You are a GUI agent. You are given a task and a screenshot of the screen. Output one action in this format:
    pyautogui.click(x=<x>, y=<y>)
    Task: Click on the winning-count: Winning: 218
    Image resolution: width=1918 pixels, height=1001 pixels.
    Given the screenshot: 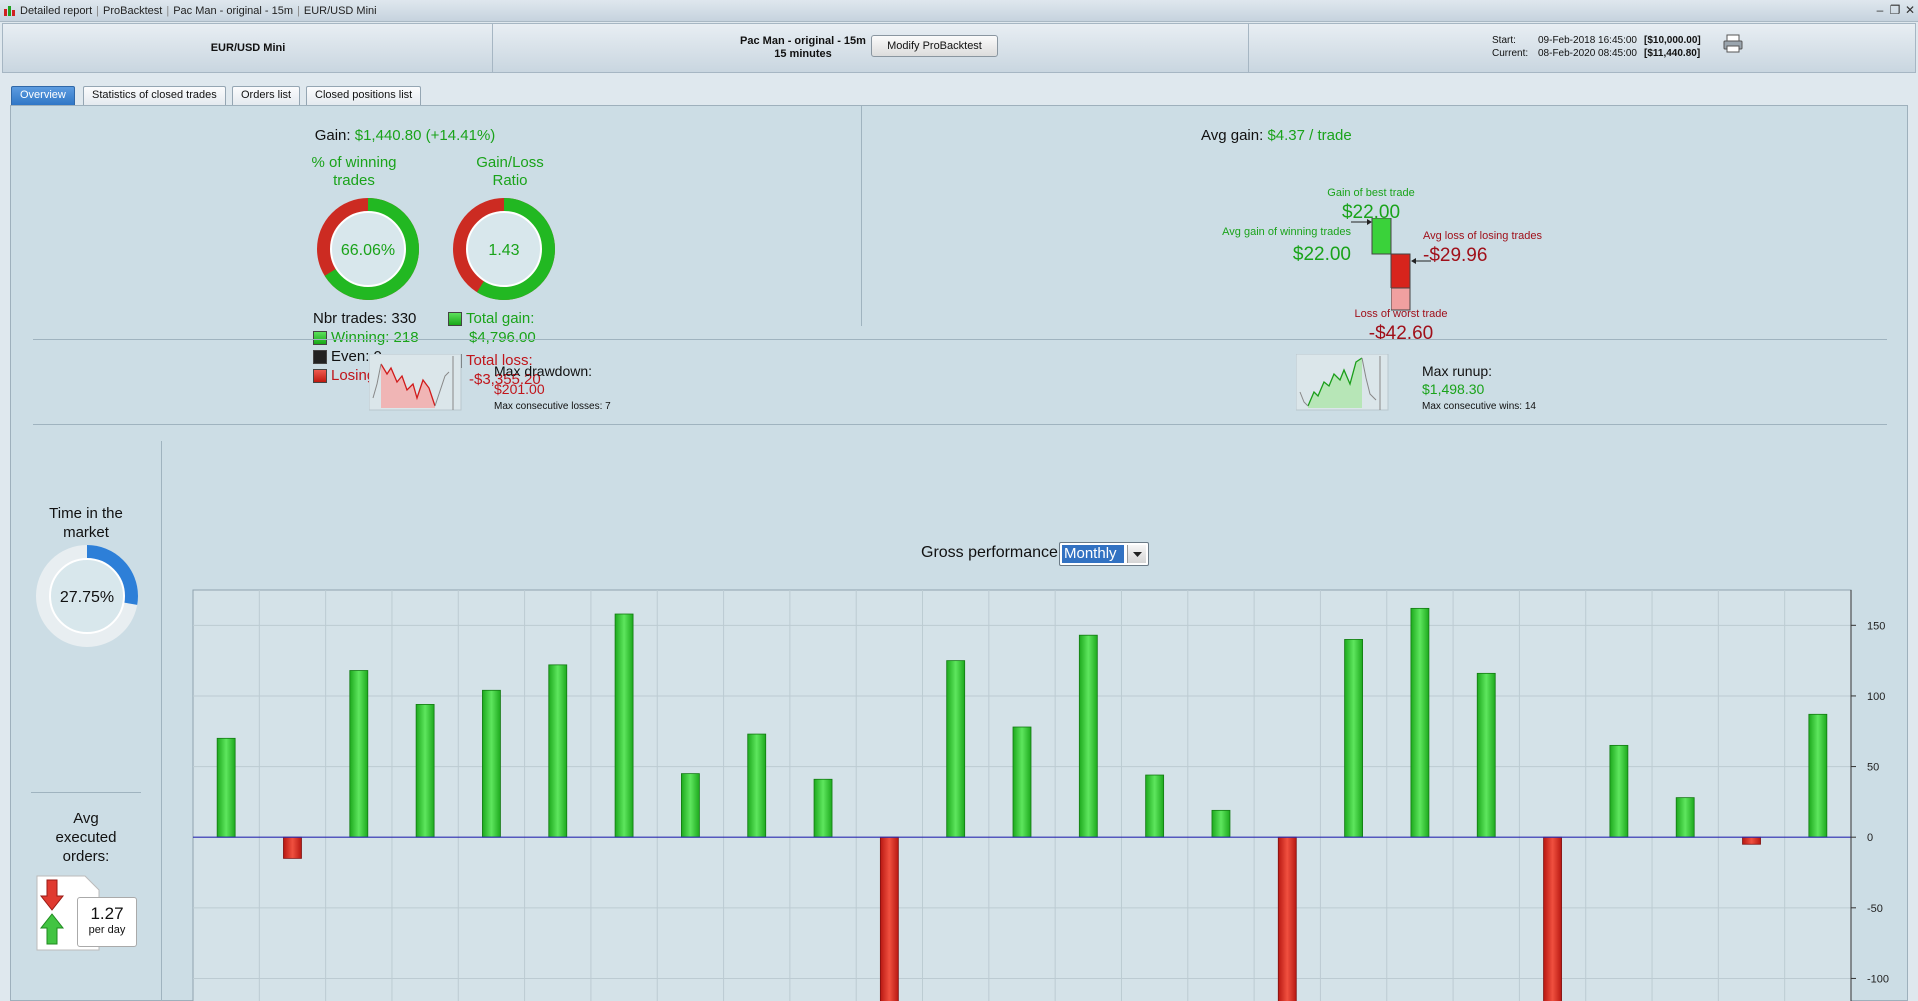 What is the action you would take?
    pyautogui.click(x=375, y=337)
    